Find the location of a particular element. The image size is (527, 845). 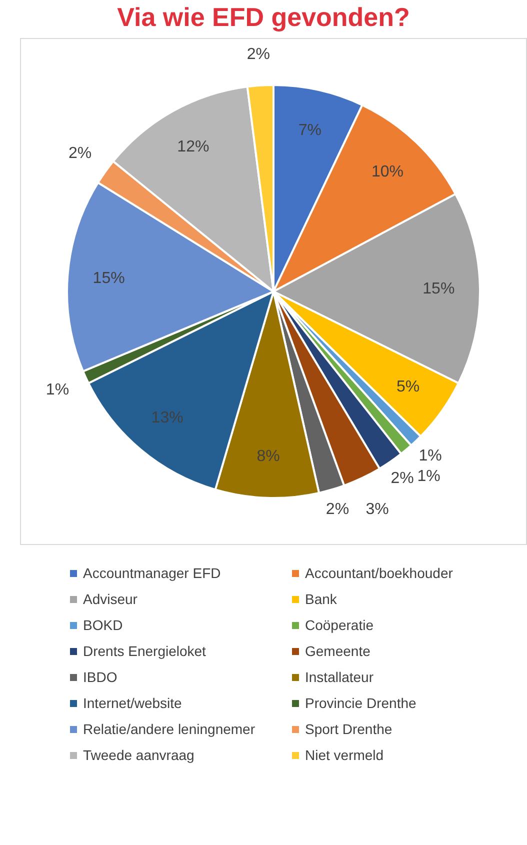

data-label: 12% is located at coordinates (193, 147).